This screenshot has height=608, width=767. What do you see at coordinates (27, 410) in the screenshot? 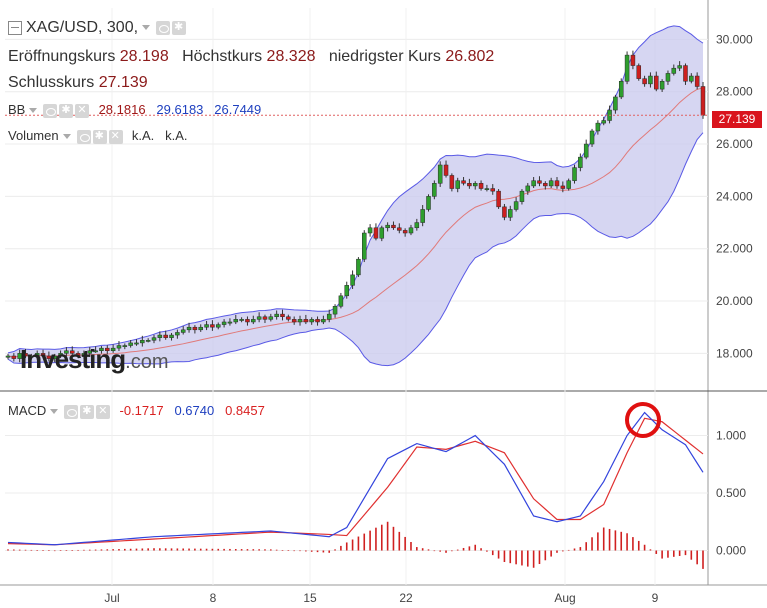
I see `macd-label: MACD` at bounding box center [27, 410].